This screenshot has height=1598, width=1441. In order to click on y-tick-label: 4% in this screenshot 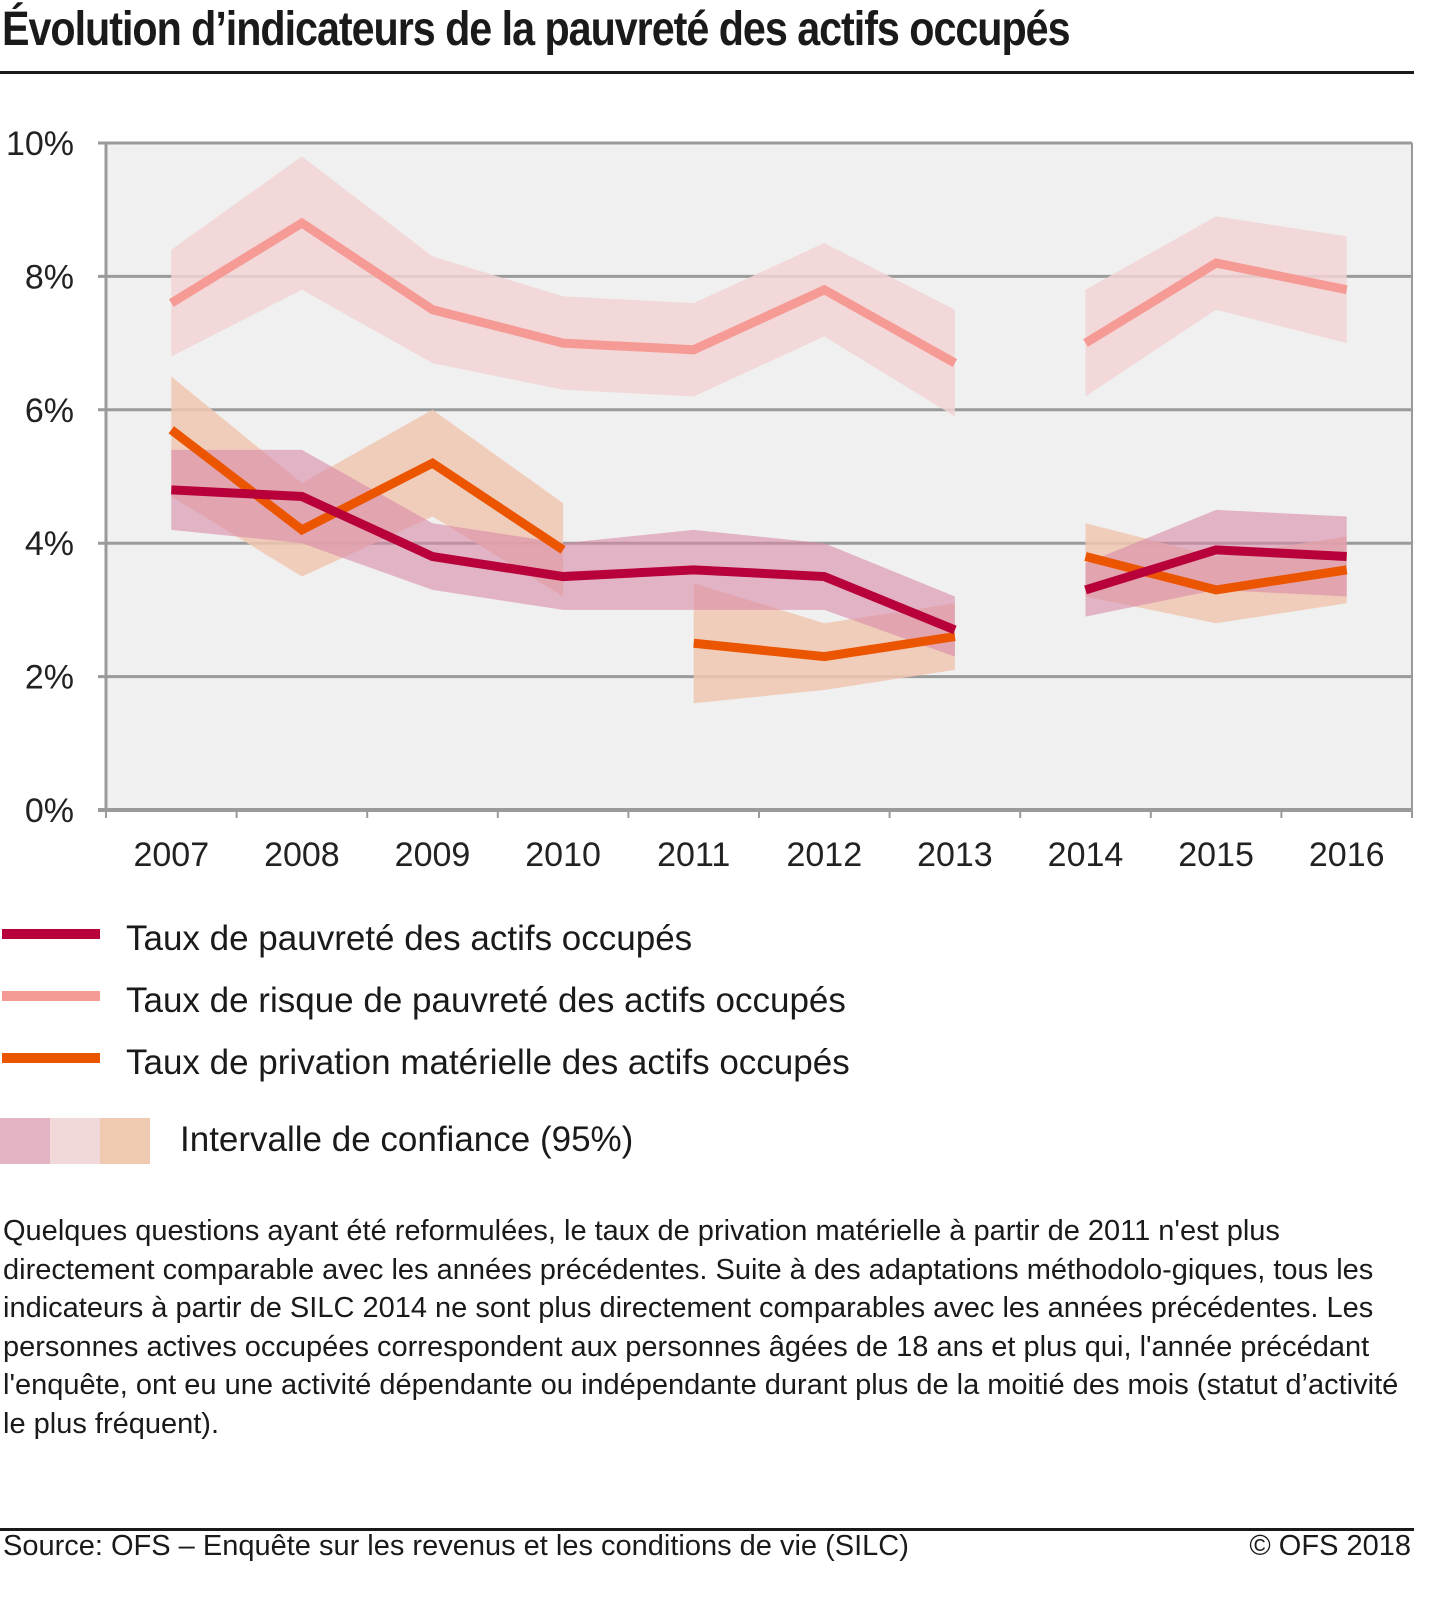, I will do `click(49, 544)`.